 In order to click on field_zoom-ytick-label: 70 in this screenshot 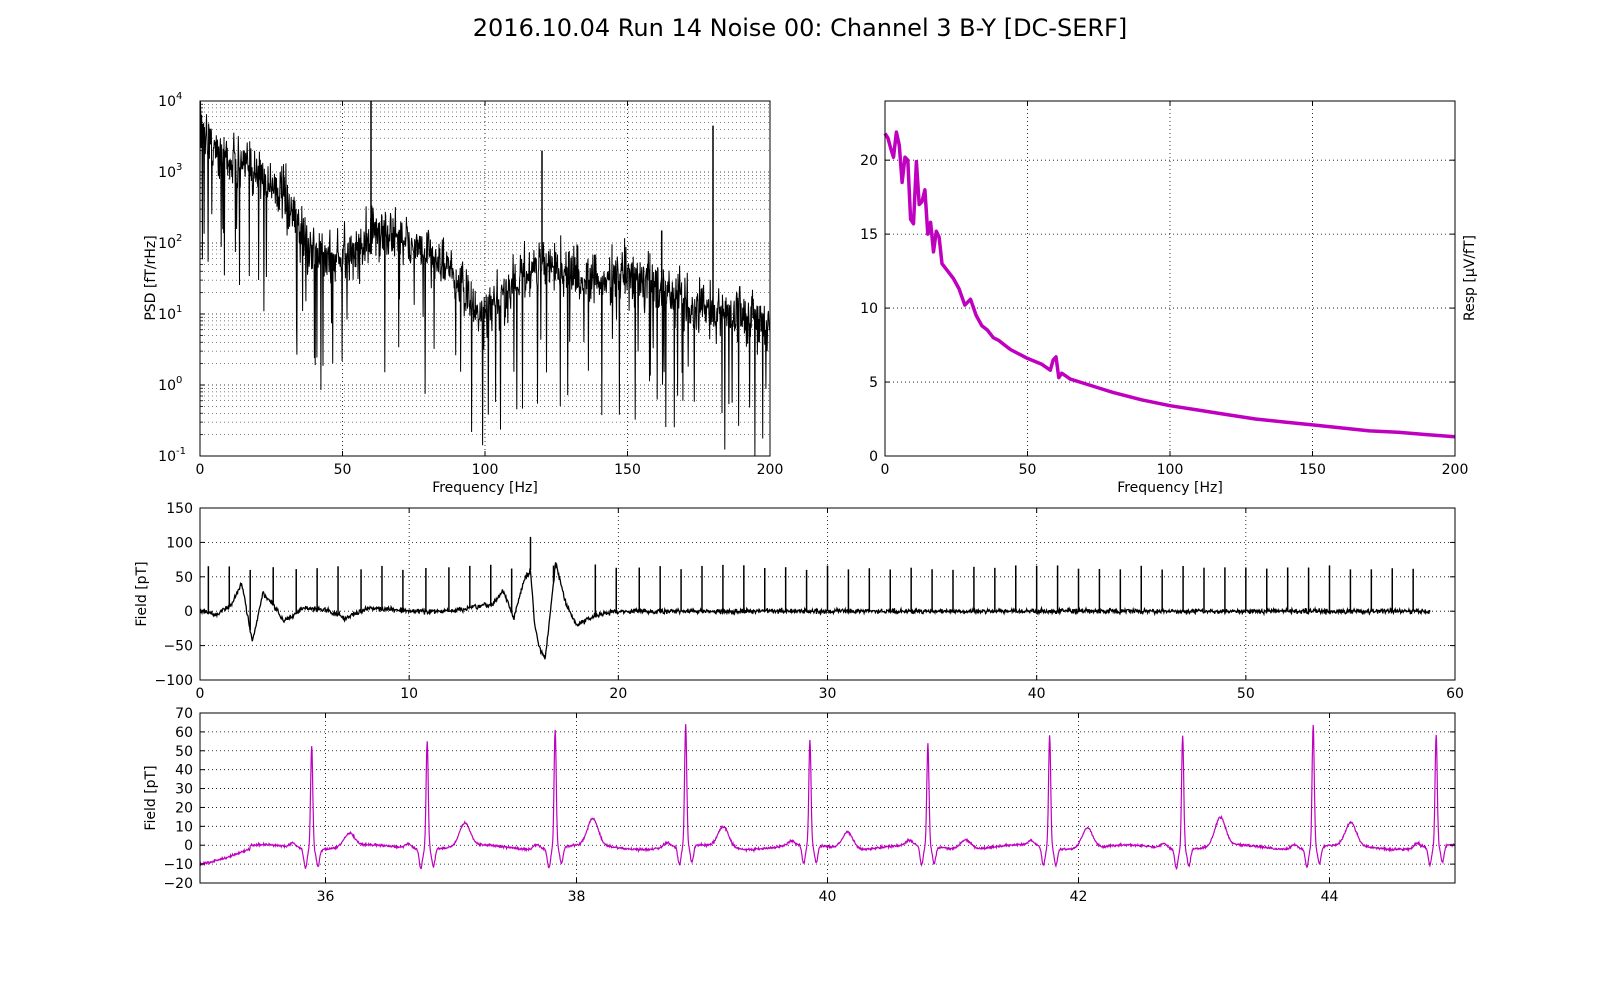, I will do `click(184, 714)`.